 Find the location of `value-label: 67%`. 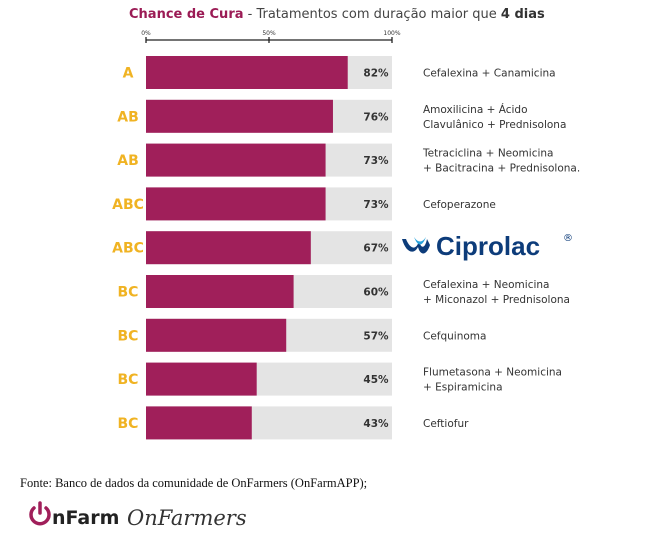

value-label: 67% is located at coordinates (376, 249).